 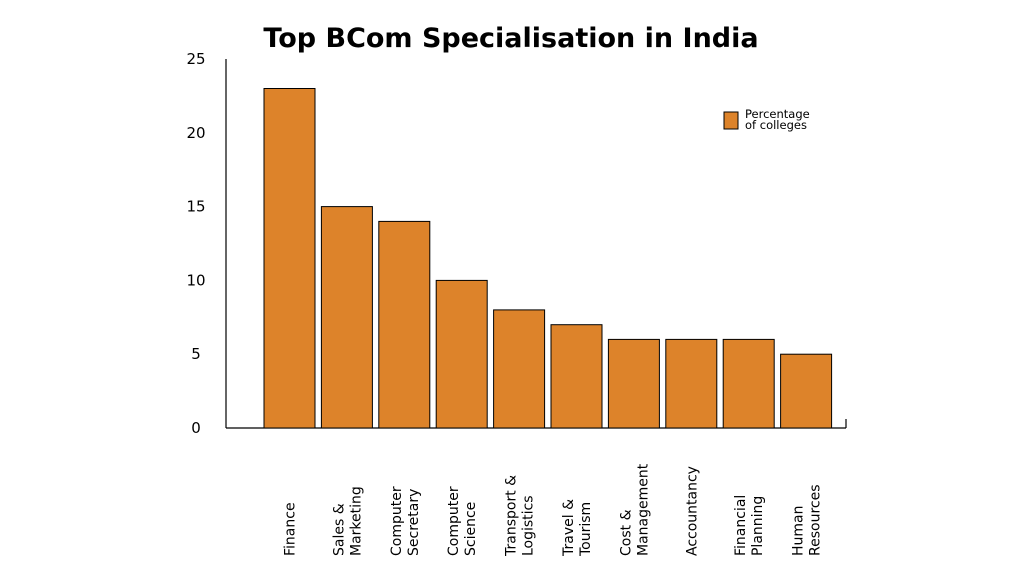 I want to click on y-tick-label: 15, so click(x=195, y=207).